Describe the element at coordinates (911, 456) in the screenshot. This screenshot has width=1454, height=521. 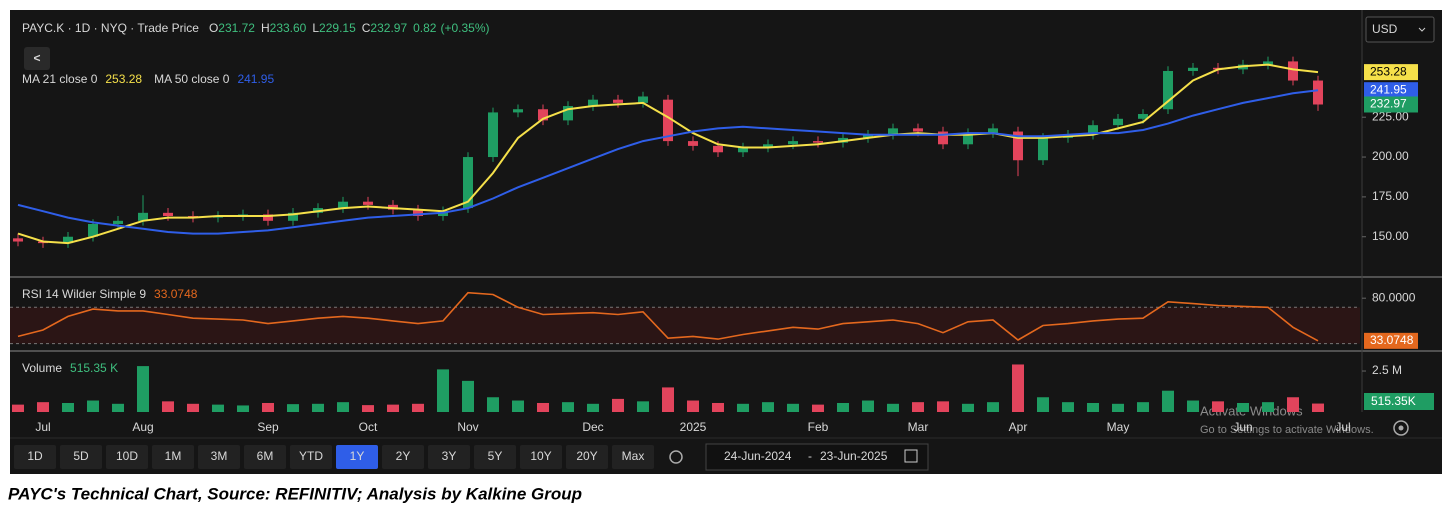
I see `calendar-icon` at that location.